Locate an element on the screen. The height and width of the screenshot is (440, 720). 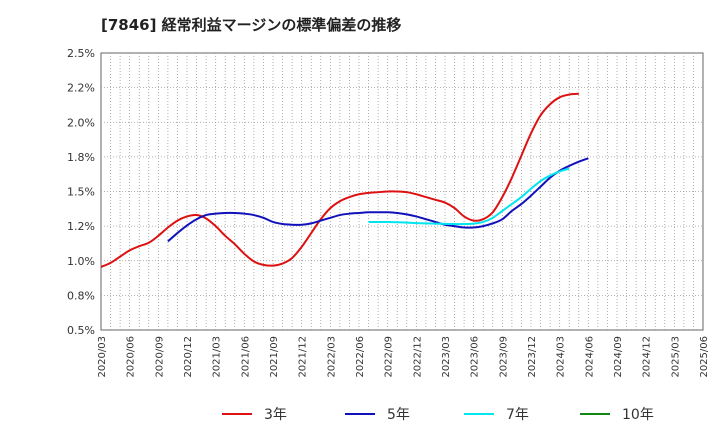
y-tick-label: 1.2% is located at coordinates (81, 226).